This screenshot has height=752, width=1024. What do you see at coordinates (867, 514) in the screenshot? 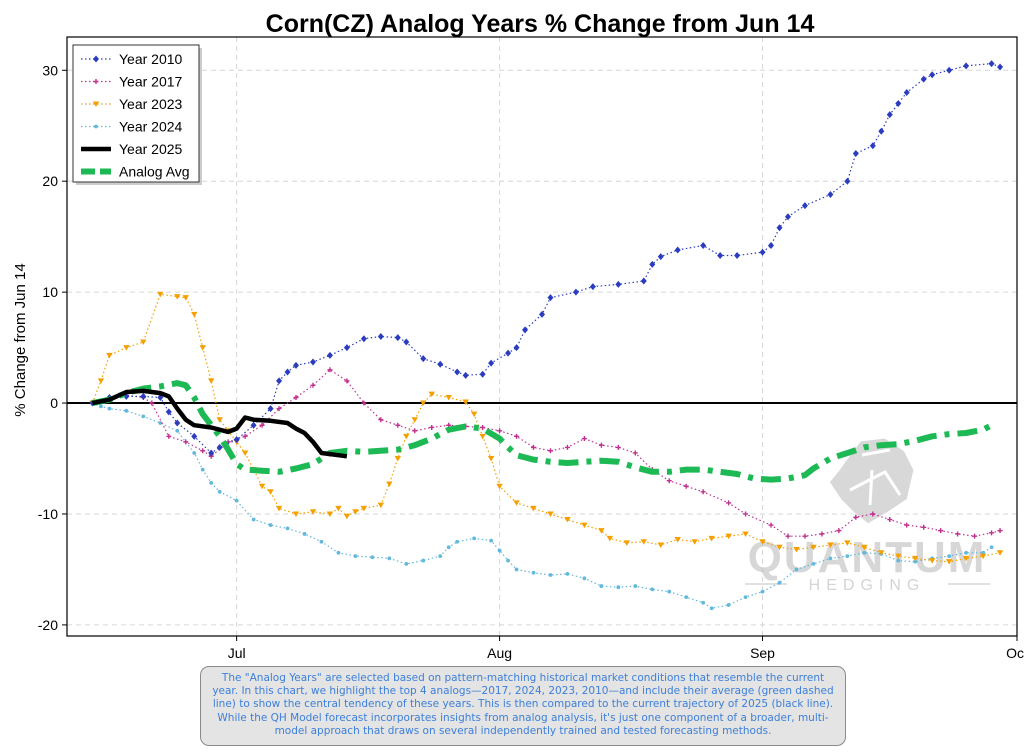
I see `quantum-hedging-watermark: QUANTUM HEDGING` at bounding box center [867, 514].